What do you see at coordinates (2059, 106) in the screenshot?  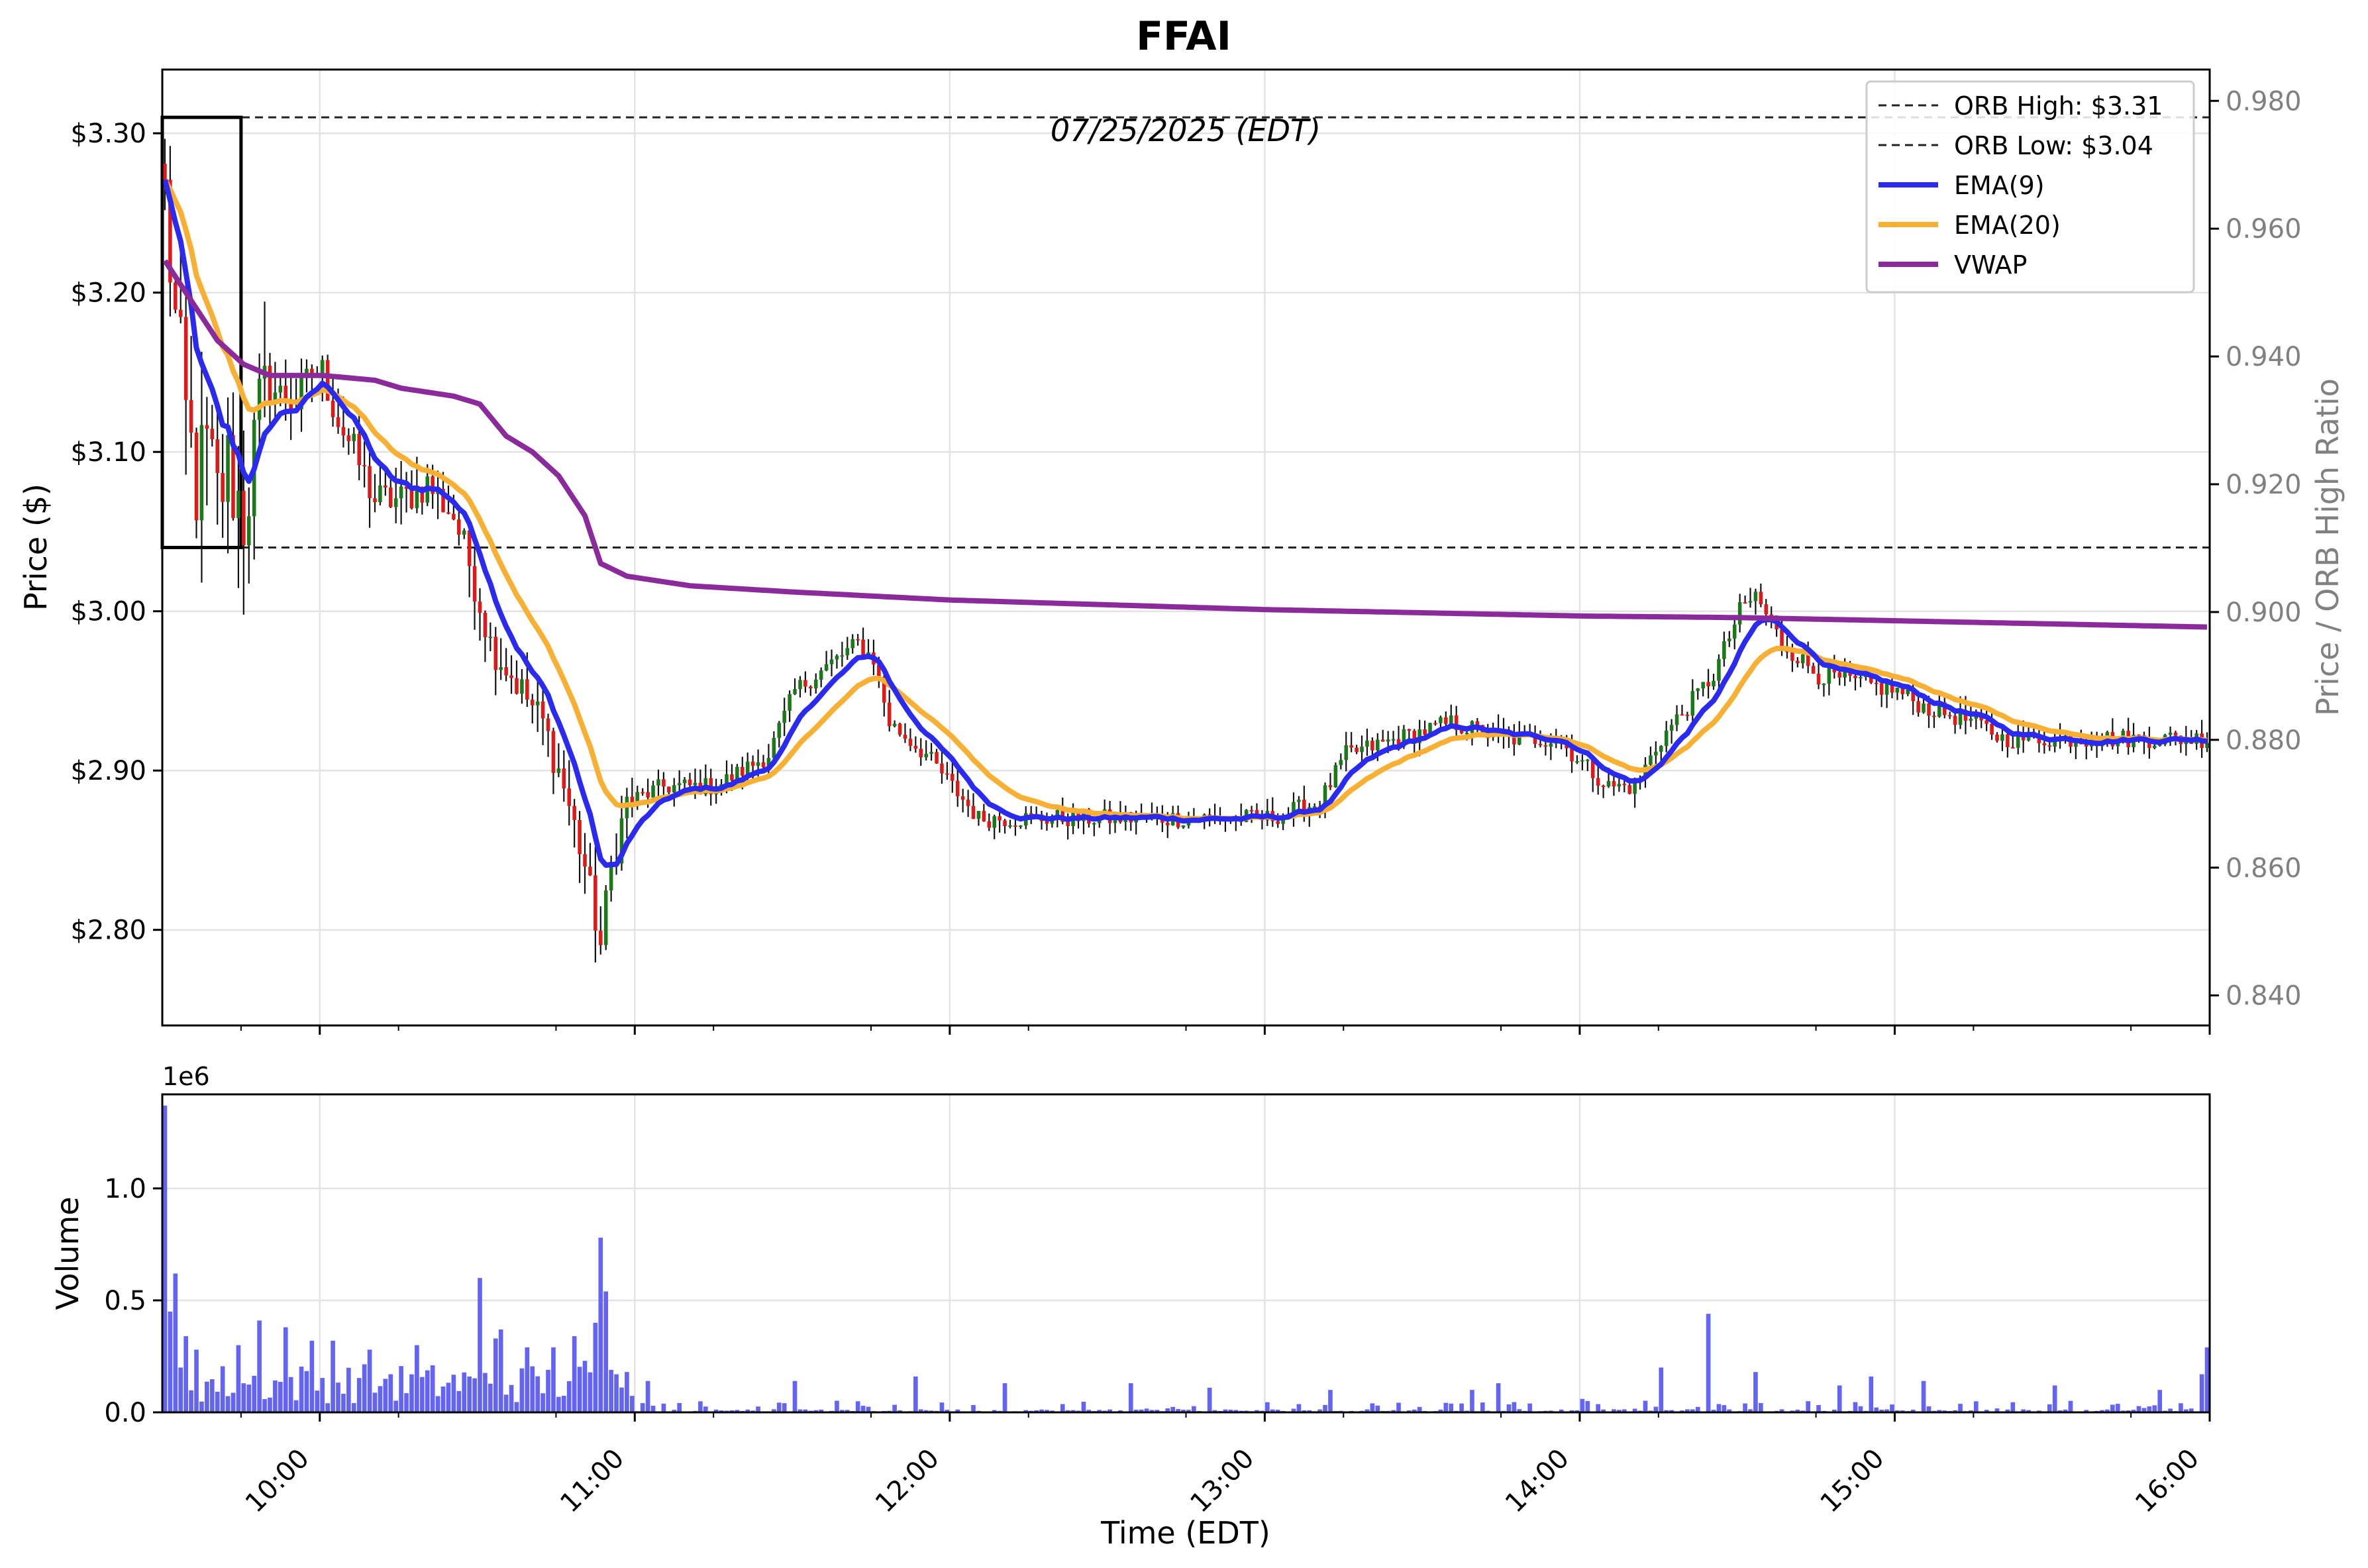 I see `legend-label: ORB High: $3.31` at bounding box center [2059, 106].